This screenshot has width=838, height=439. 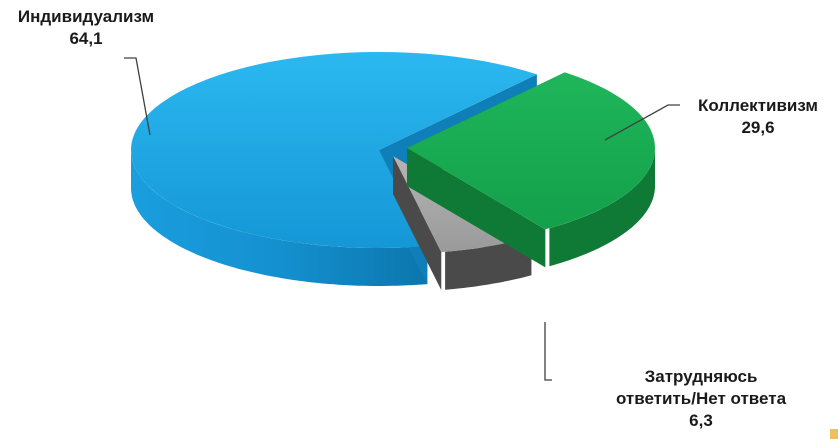 I want to click on corner-decoration, so click(x=834, y=434).